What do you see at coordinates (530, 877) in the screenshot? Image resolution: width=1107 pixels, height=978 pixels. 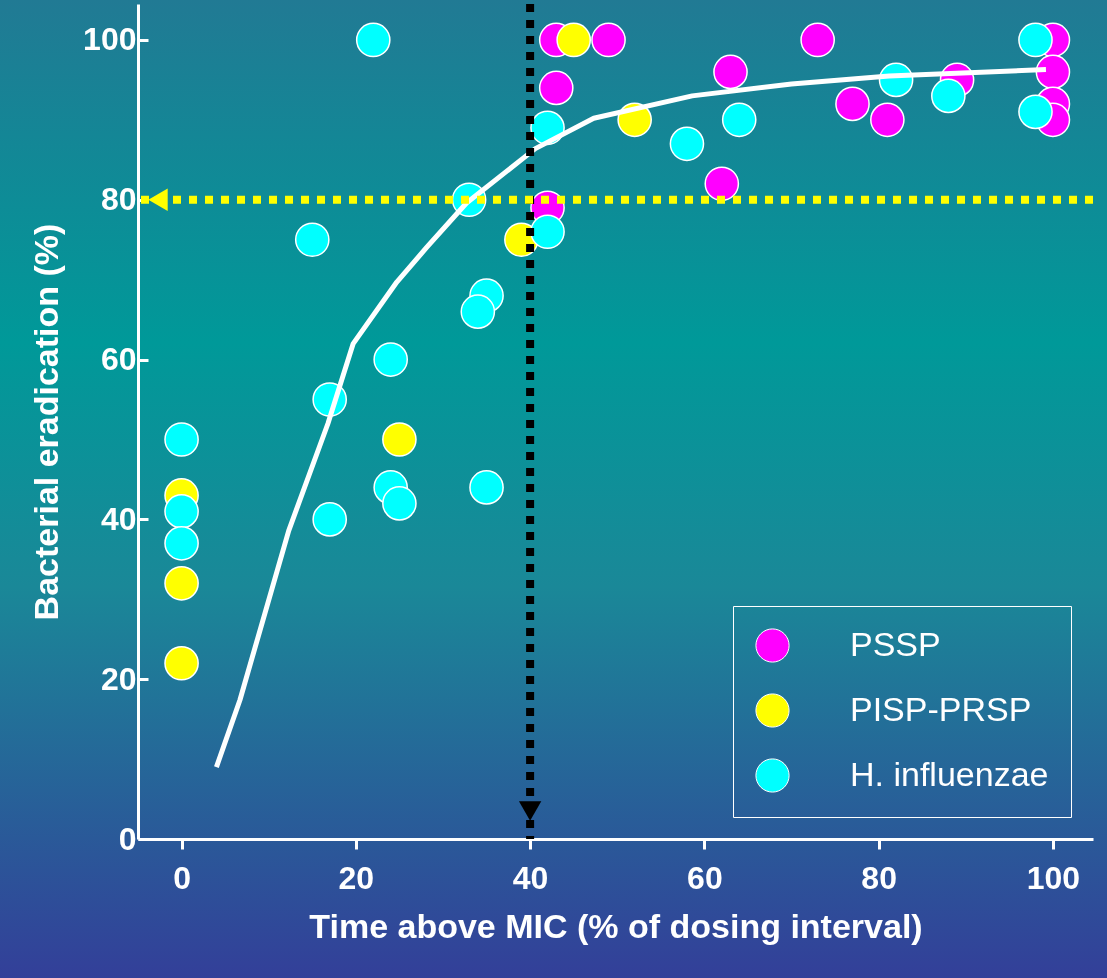 I see `x-tick-label: 40` at bounding box center [530, 877].